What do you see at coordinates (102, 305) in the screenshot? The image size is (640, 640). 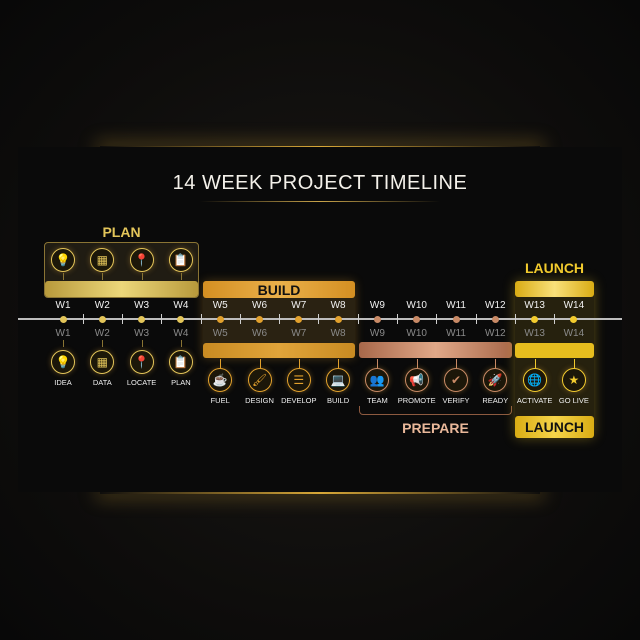 I see `week-label-top: W2` at bounding box center [102, 305].